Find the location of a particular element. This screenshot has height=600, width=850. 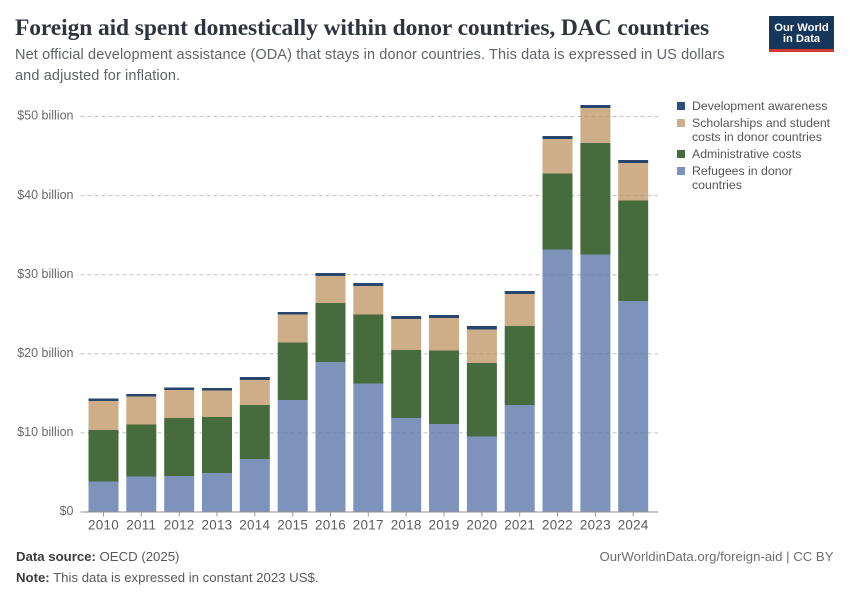

svg-text: 2022 is located at coordinates (557, 525).